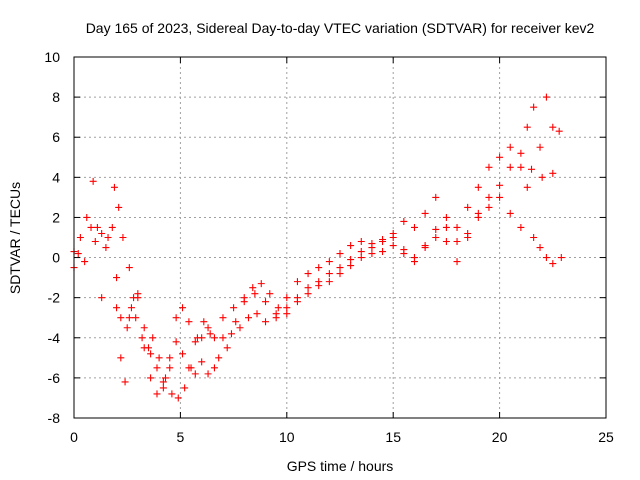 This screenshot has height=480, width=640. What do you see at coordinates (56, 177) in the screenshot?
I see `y-tick-label: 4` at bounding box center [56, 177].